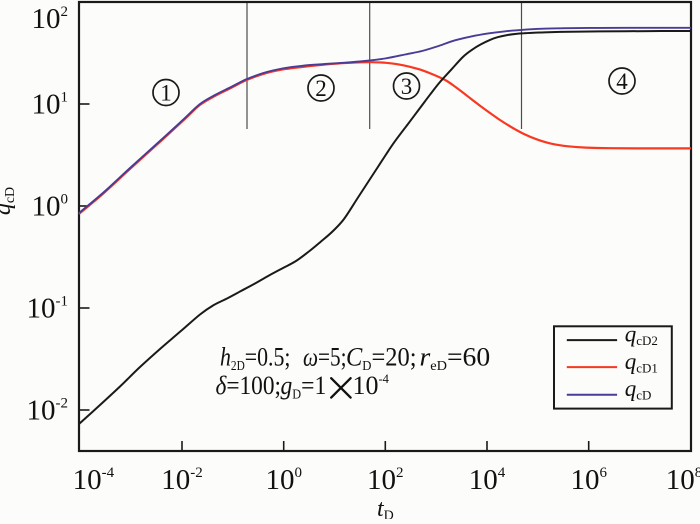 The width and height of the screenshot is (700, 524). I want to click on svg-text: 10², so click(385, 480).